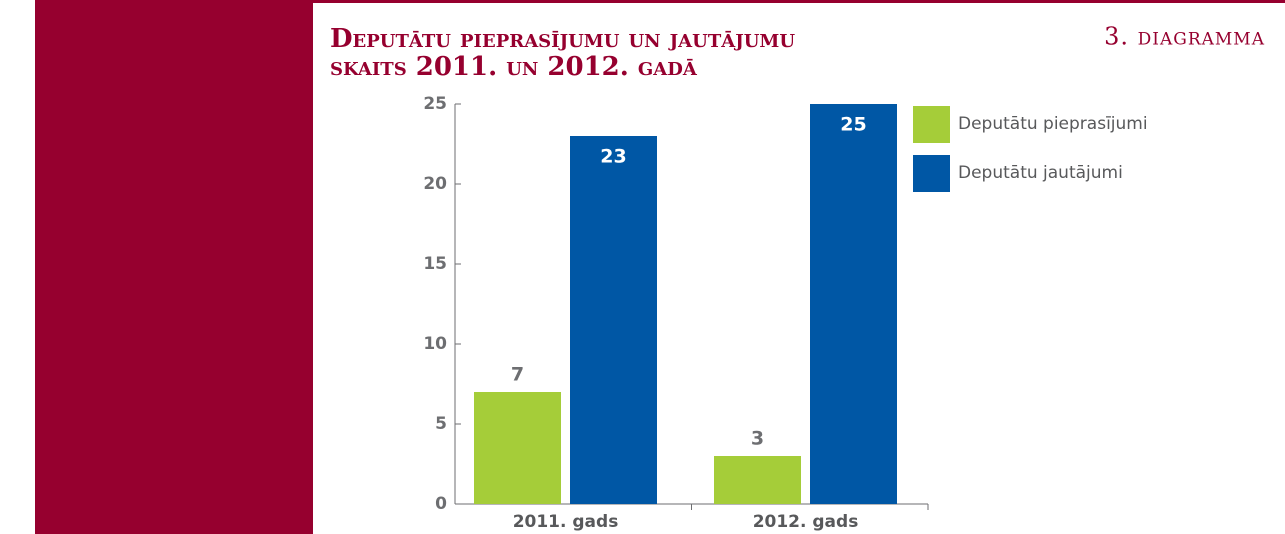 The image size is (1285, 534). I want to click on value-label: 25, so click(853, 125).